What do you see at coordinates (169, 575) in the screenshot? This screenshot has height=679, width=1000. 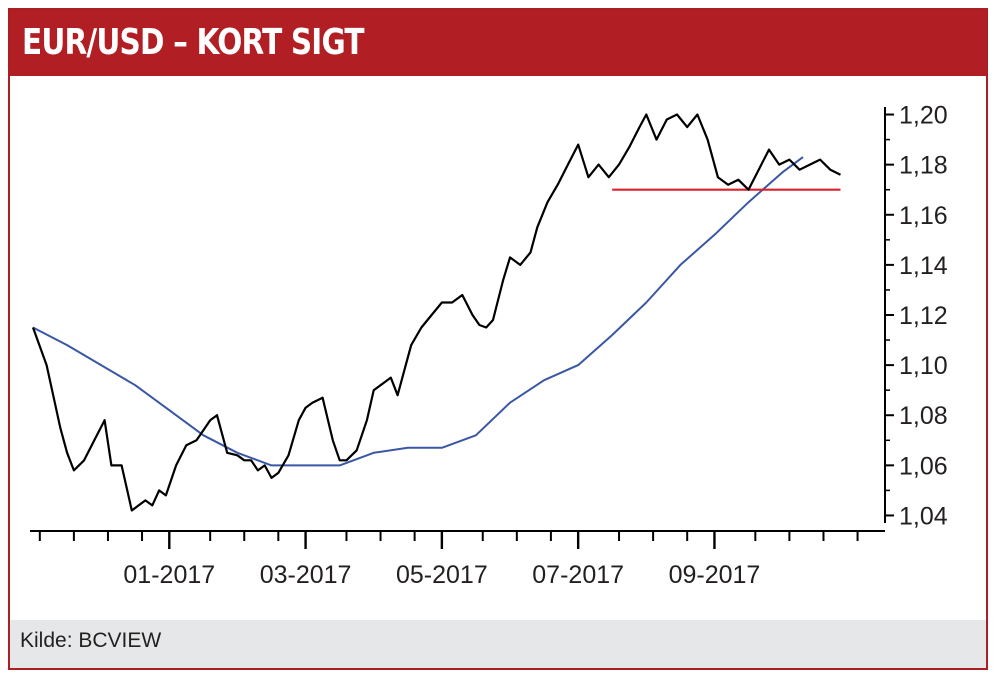 I see `x-tick-label: 01-2017` at bounding box center [169, 575].